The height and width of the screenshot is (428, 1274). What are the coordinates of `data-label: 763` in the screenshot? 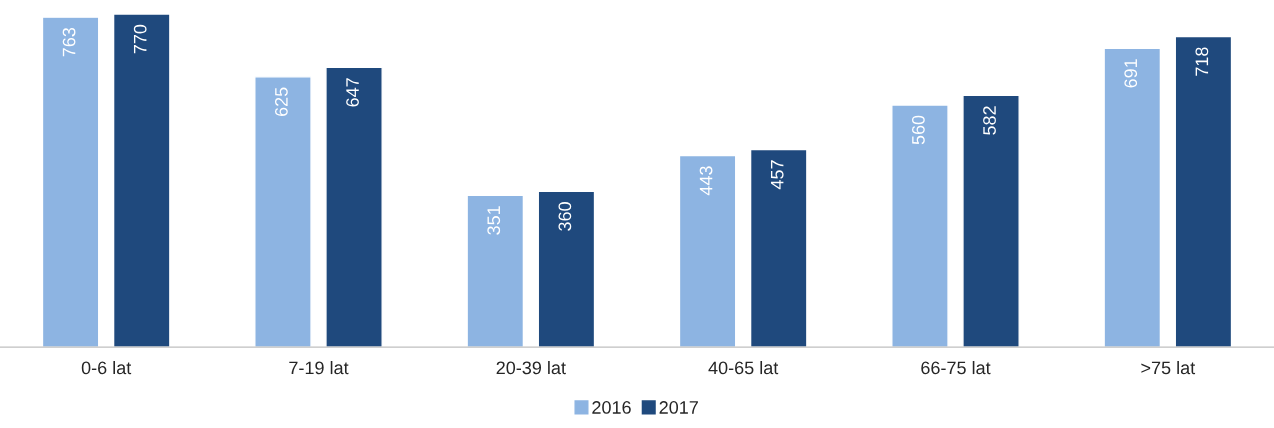 It's located at (69, 42).